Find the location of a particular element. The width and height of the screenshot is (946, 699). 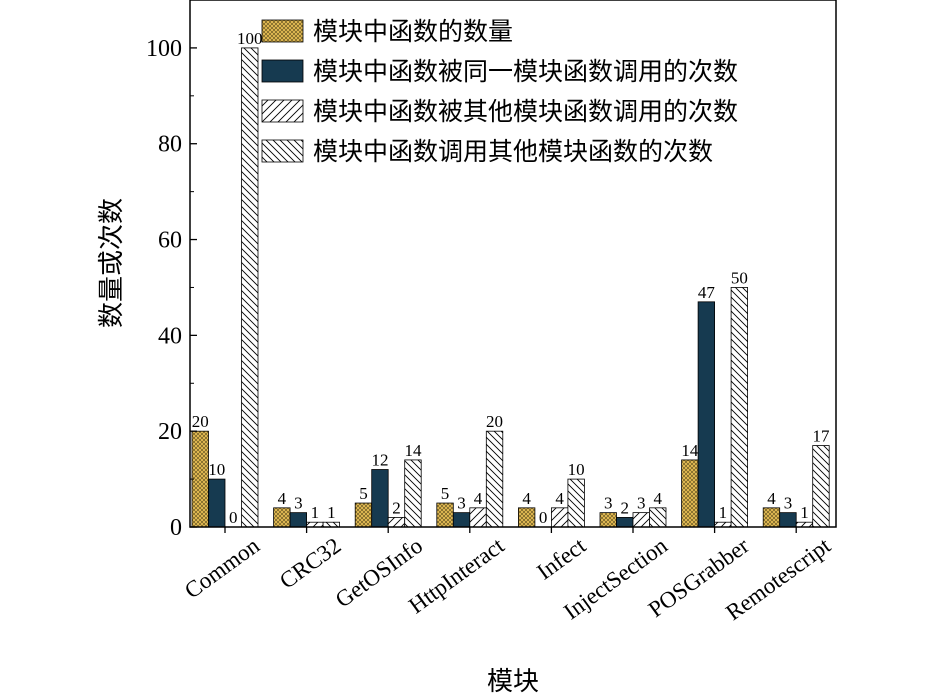

data-label-infect-series-4: 10 is located at coordinates (576, 469).